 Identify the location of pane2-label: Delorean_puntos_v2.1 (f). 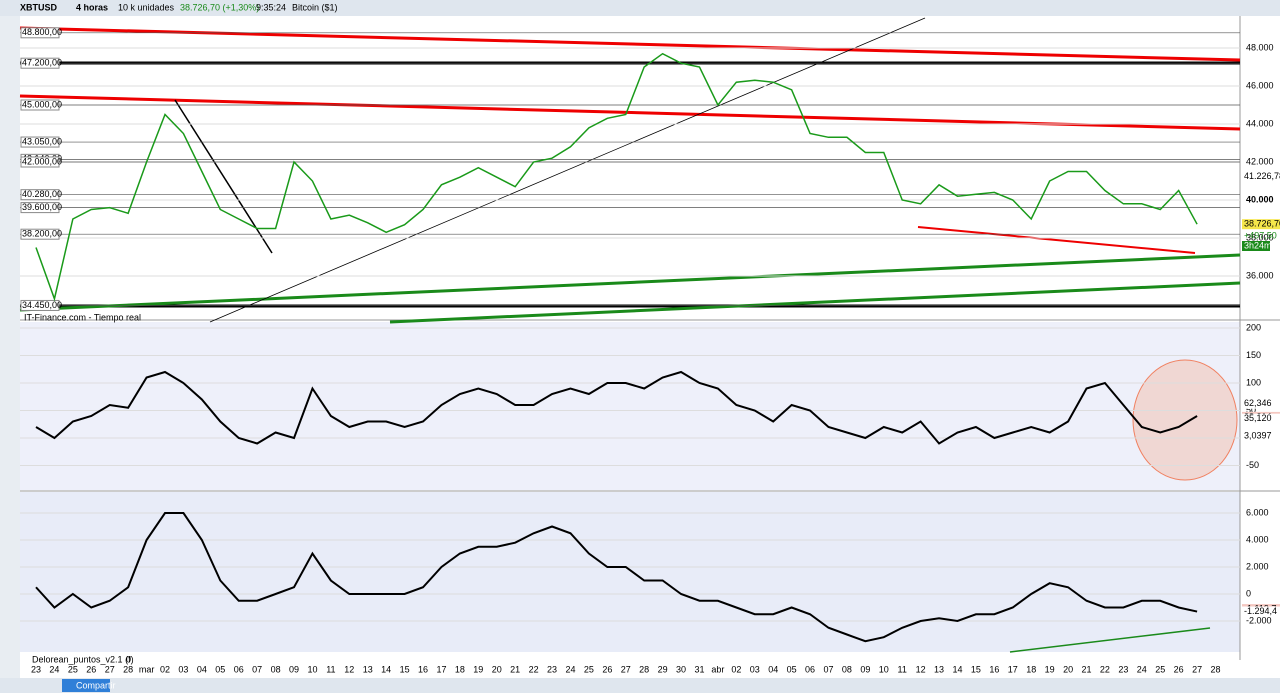
(83, 659).